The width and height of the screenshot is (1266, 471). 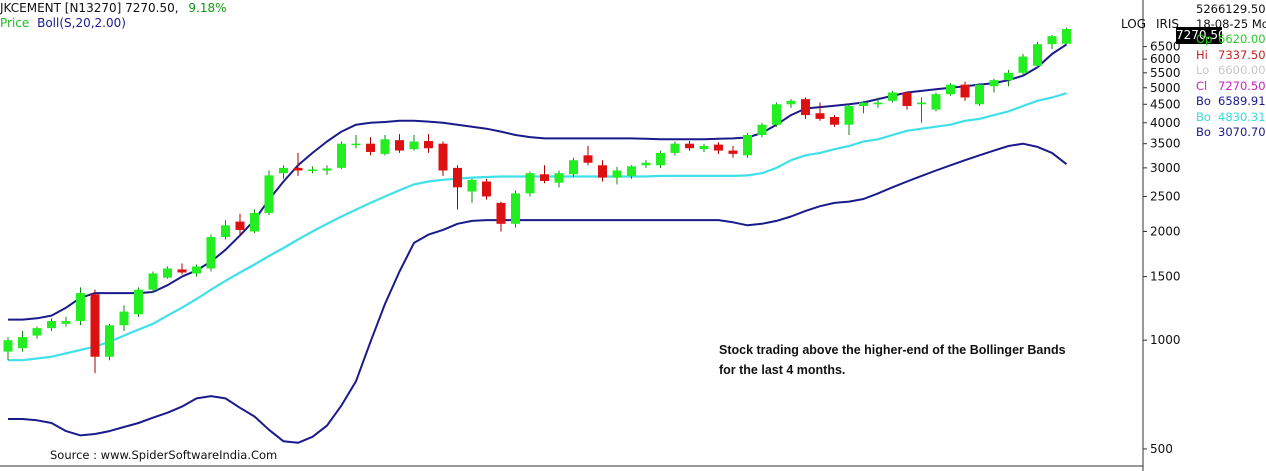 What do you see at coordinates (1242, 54) in the screenshot?
I see `ohlc-value: 7337.50` at bounding box center [1242, 54].